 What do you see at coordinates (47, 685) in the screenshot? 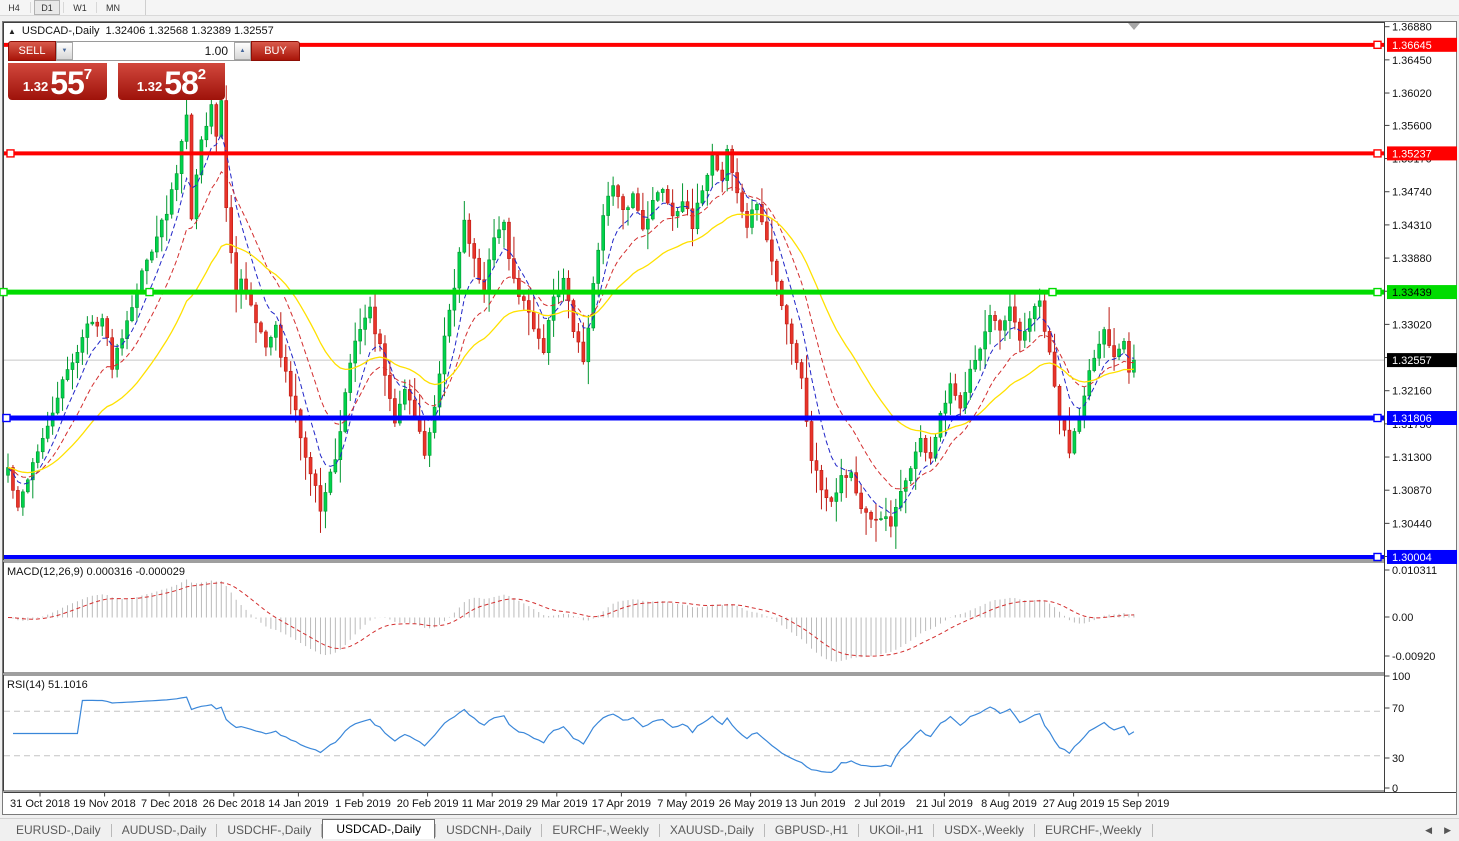
I see `rsi-indicator-label: RSI(14) 51.1016` at bounding box center [47, 685].